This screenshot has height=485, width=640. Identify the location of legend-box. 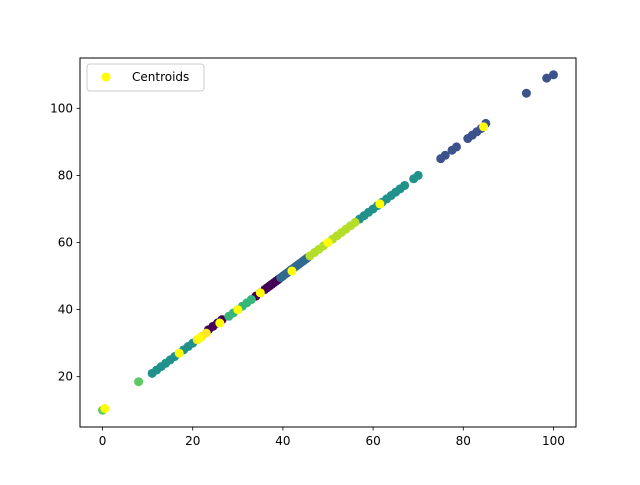
(145, 77).